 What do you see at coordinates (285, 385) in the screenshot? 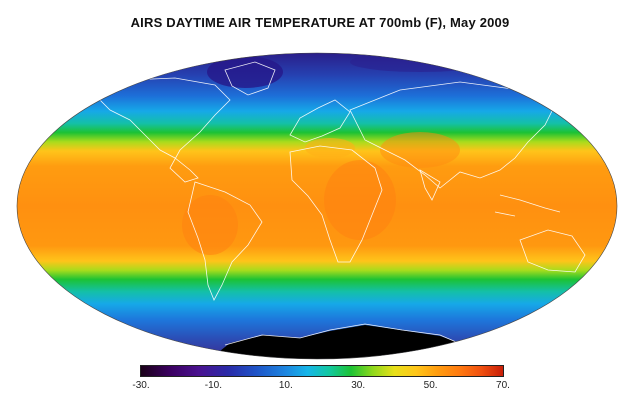
I see `colorbar-tick-label: 10.` at bounding box center [285, 385].